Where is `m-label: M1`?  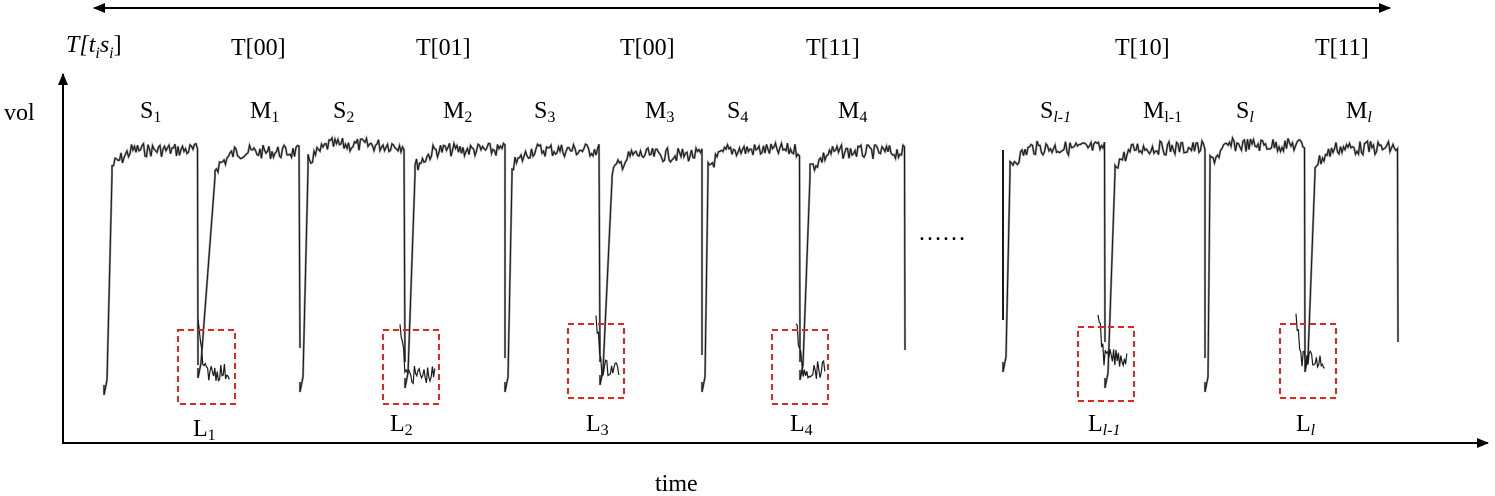
m-label: M1 is located at coordinates (264, 112).